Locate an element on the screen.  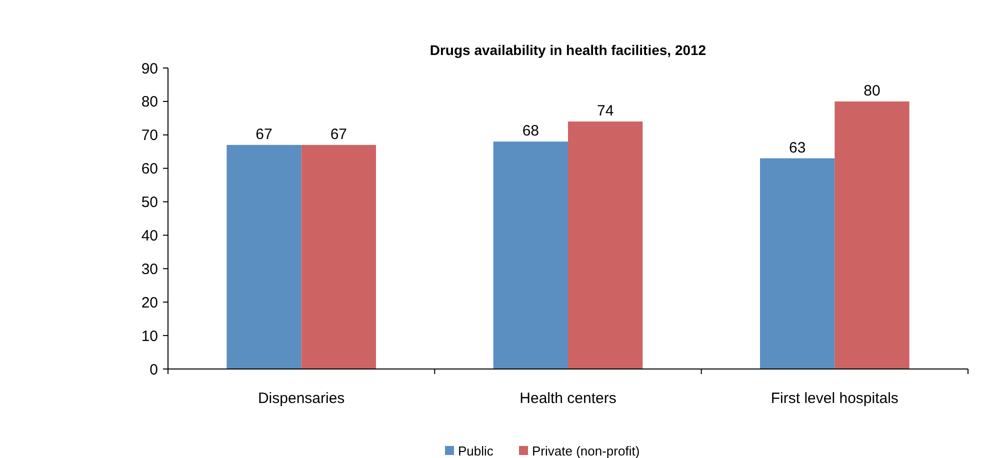
y-tick-label: 70 is located at coordinates (149, 135).